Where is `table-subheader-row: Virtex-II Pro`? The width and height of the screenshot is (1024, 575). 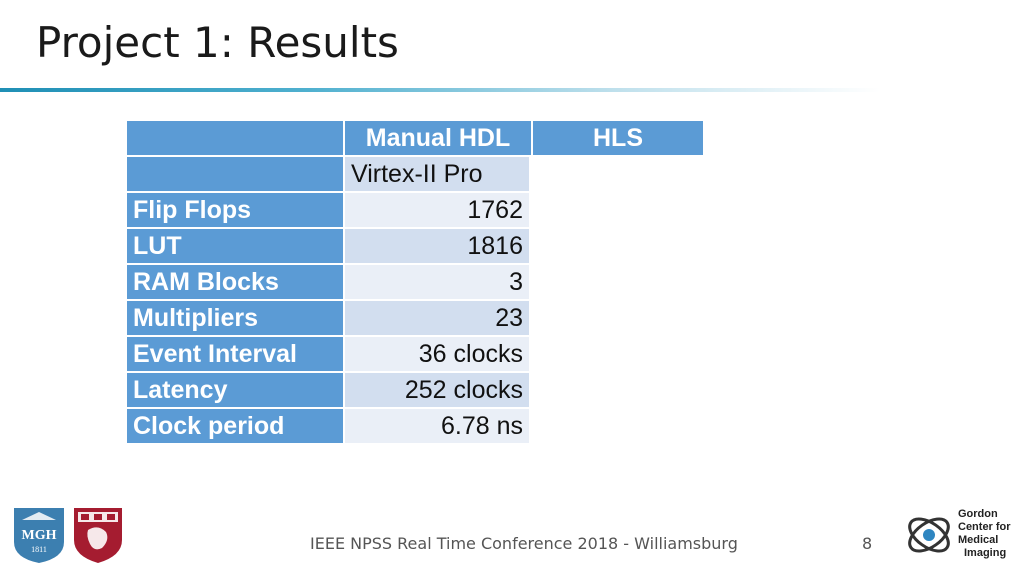 table-subheader-row: Virtex-II Pro is located at coordinates (415, 174).